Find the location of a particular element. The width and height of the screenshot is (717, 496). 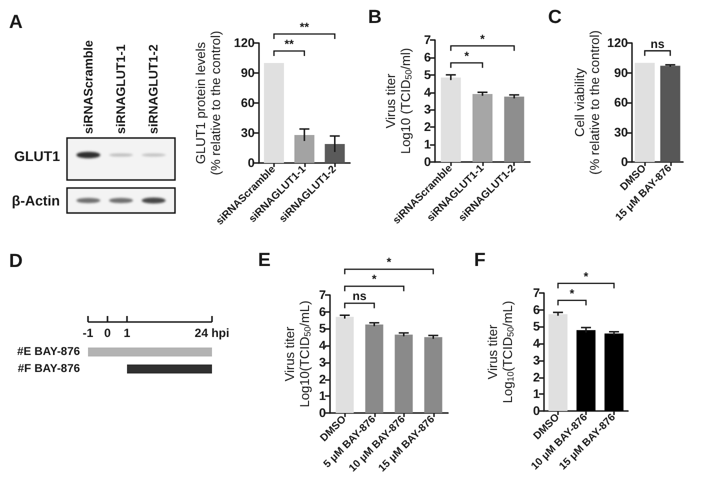

category-label: #F BAY-876 is located at coordinates (49, 369).